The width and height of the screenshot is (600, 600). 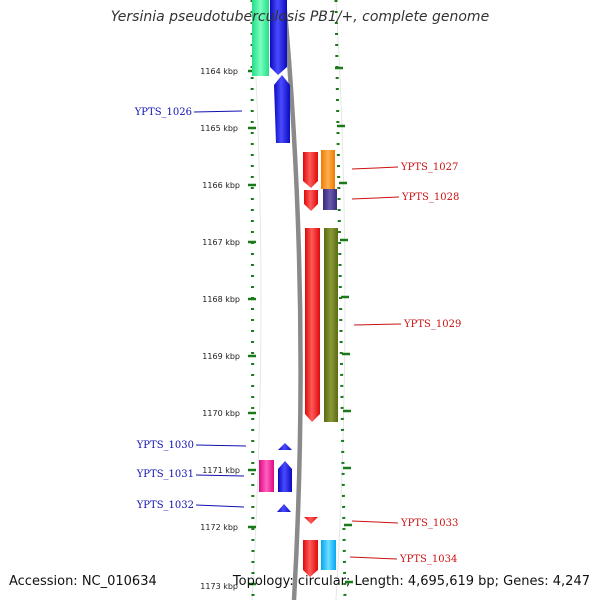 What do you see at coordinates (430, 197) in the screenshot?
I see `gene-label-ypts-1028: YPTS_1028` at bounding box center [430, 197].